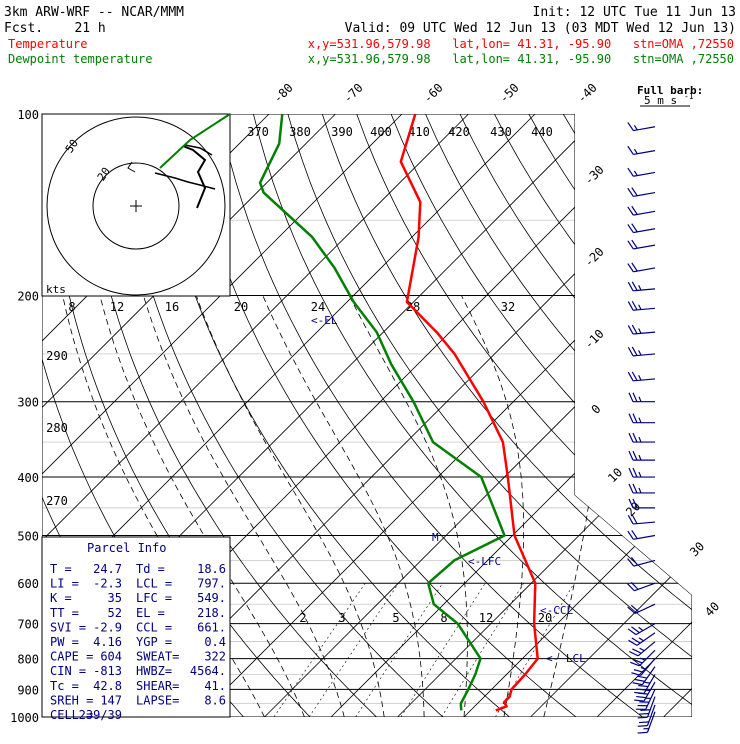  Describe the element at coordinates (566, 658) in the screenshot. I see `lcl-label: <- LCL` at that location.